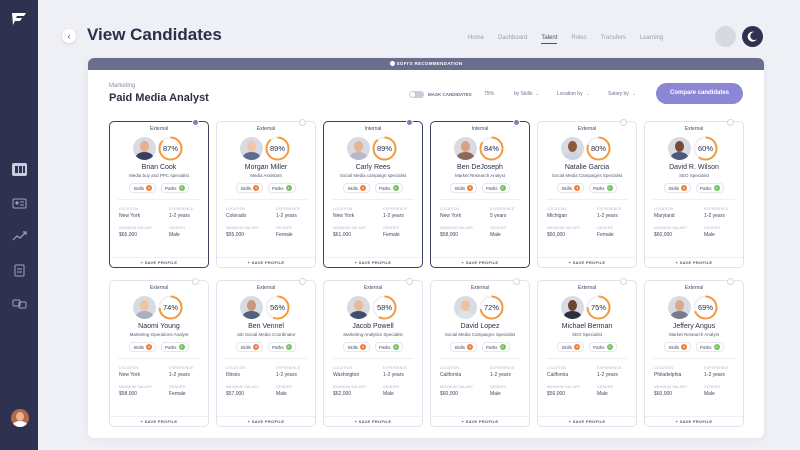  What do you see at coordinates (513, 38) in the screenshot?
I see `nav-dashboard: Dashboard` at bounding box center [513, 38].